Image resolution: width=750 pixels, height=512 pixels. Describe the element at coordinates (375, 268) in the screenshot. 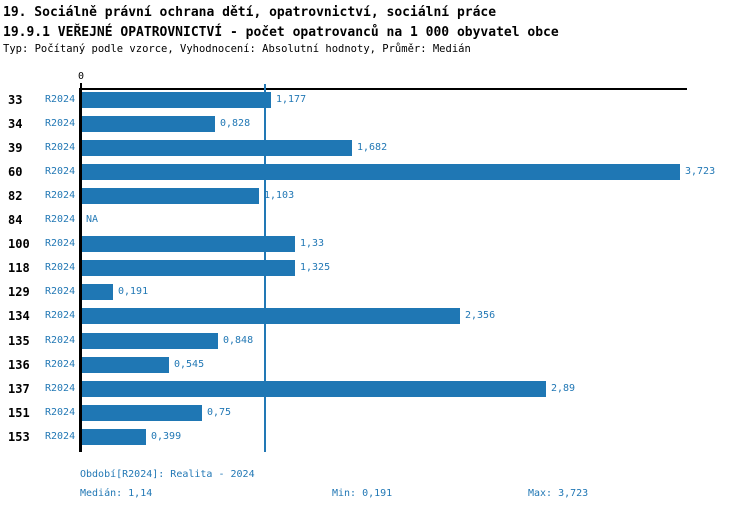

I see `chart-row: 118 R2024 1,325` at that location.